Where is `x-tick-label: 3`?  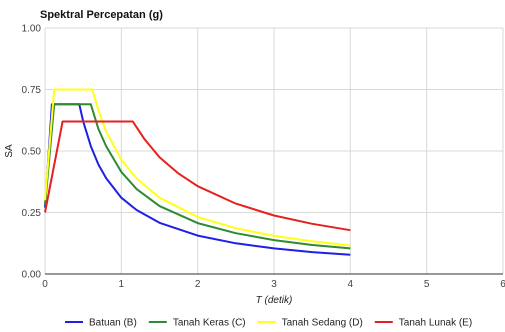 x-tick-label: 3 is located at coordinates (274, 284).